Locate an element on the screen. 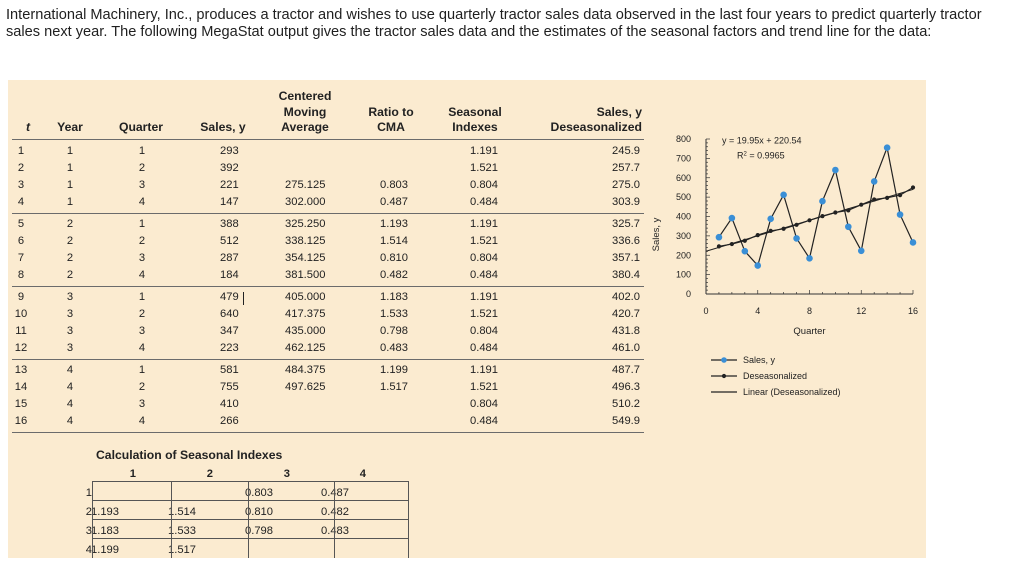  y-tick-label: 400 is located at coordinates (683, 217).